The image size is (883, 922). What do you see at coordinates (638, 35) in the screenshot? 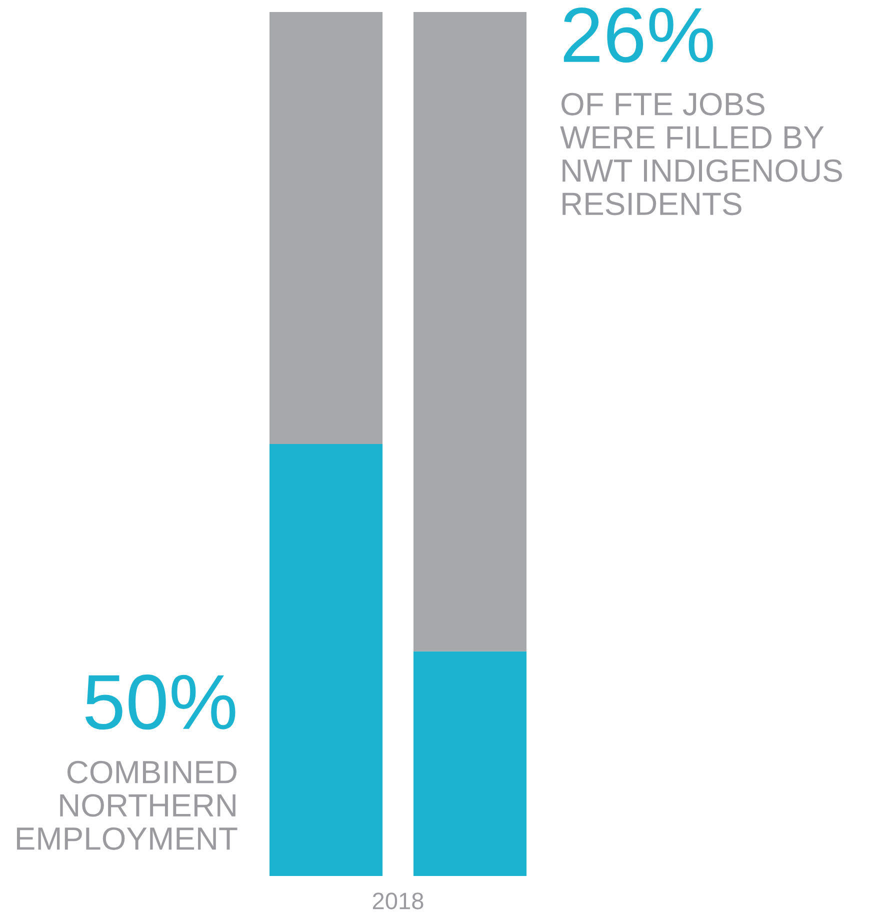
I see `text: 26%` at bounding box center [638, 35].